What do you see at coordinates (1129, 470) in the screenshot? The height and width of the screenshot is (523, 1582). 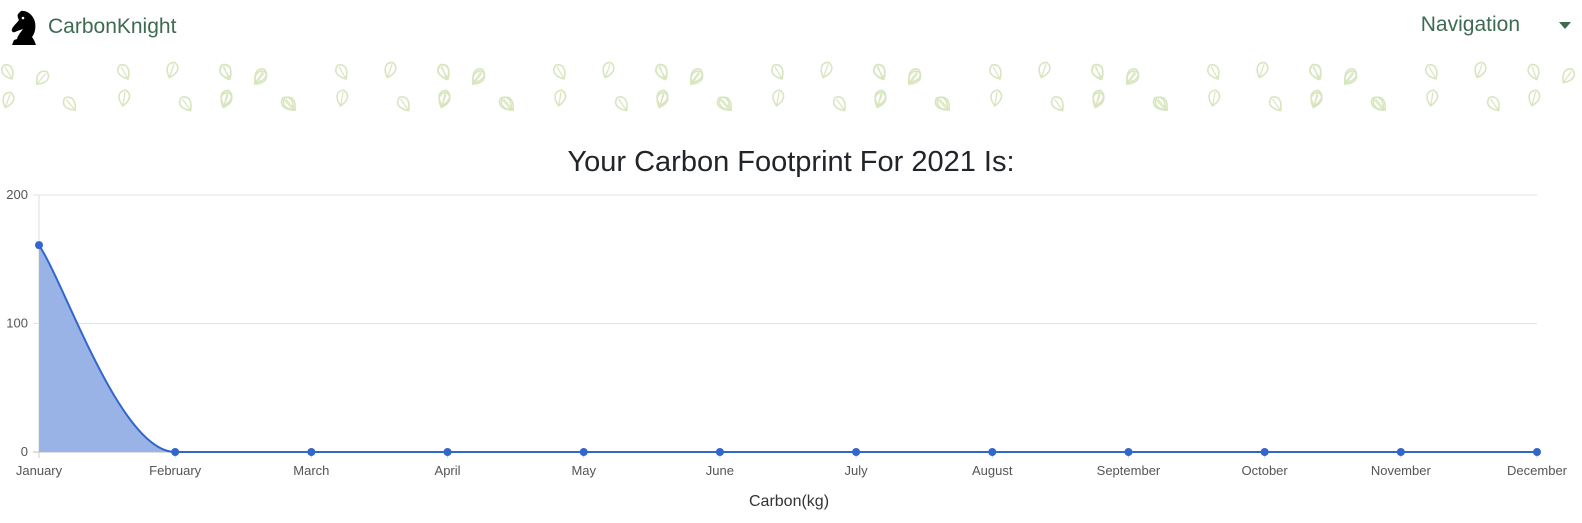 I see `x-tick-label: September` at bounding box center [1129, 470].